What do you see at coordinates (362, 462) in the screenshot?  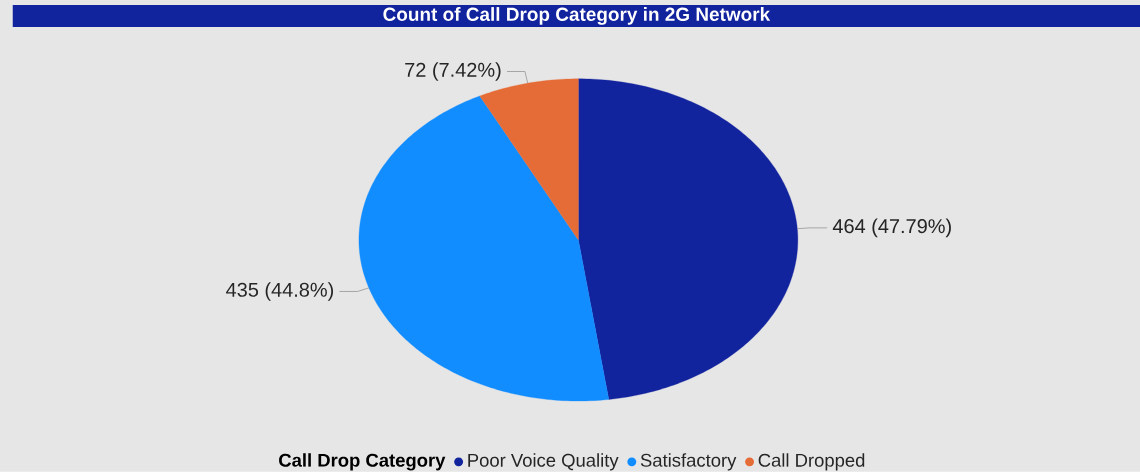 I see `legend-title: Call Drop Category` at bounding box center [362, 462].